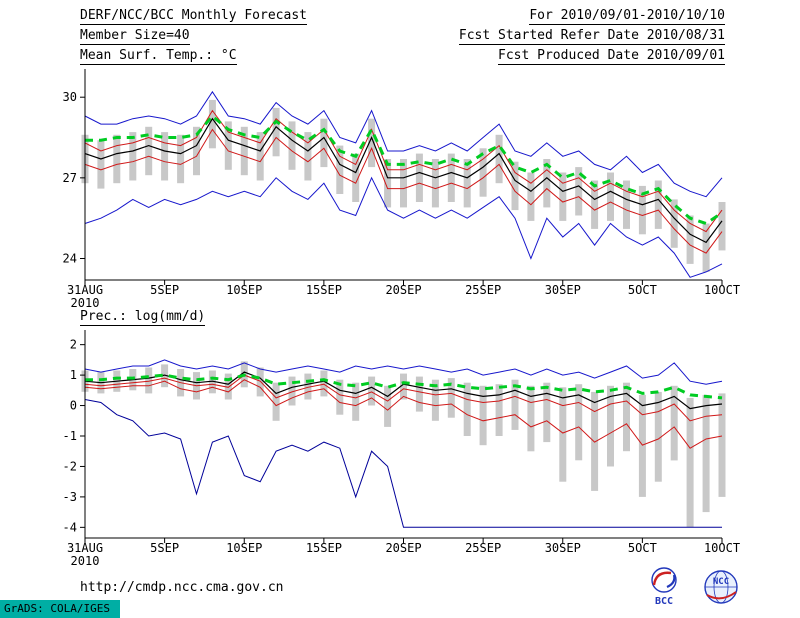 The height and width of the screenshot is (618, 800). Describe the element at coordinates (721, 587) in the screenshot. I see `ncc-logo: NCC` at that location.